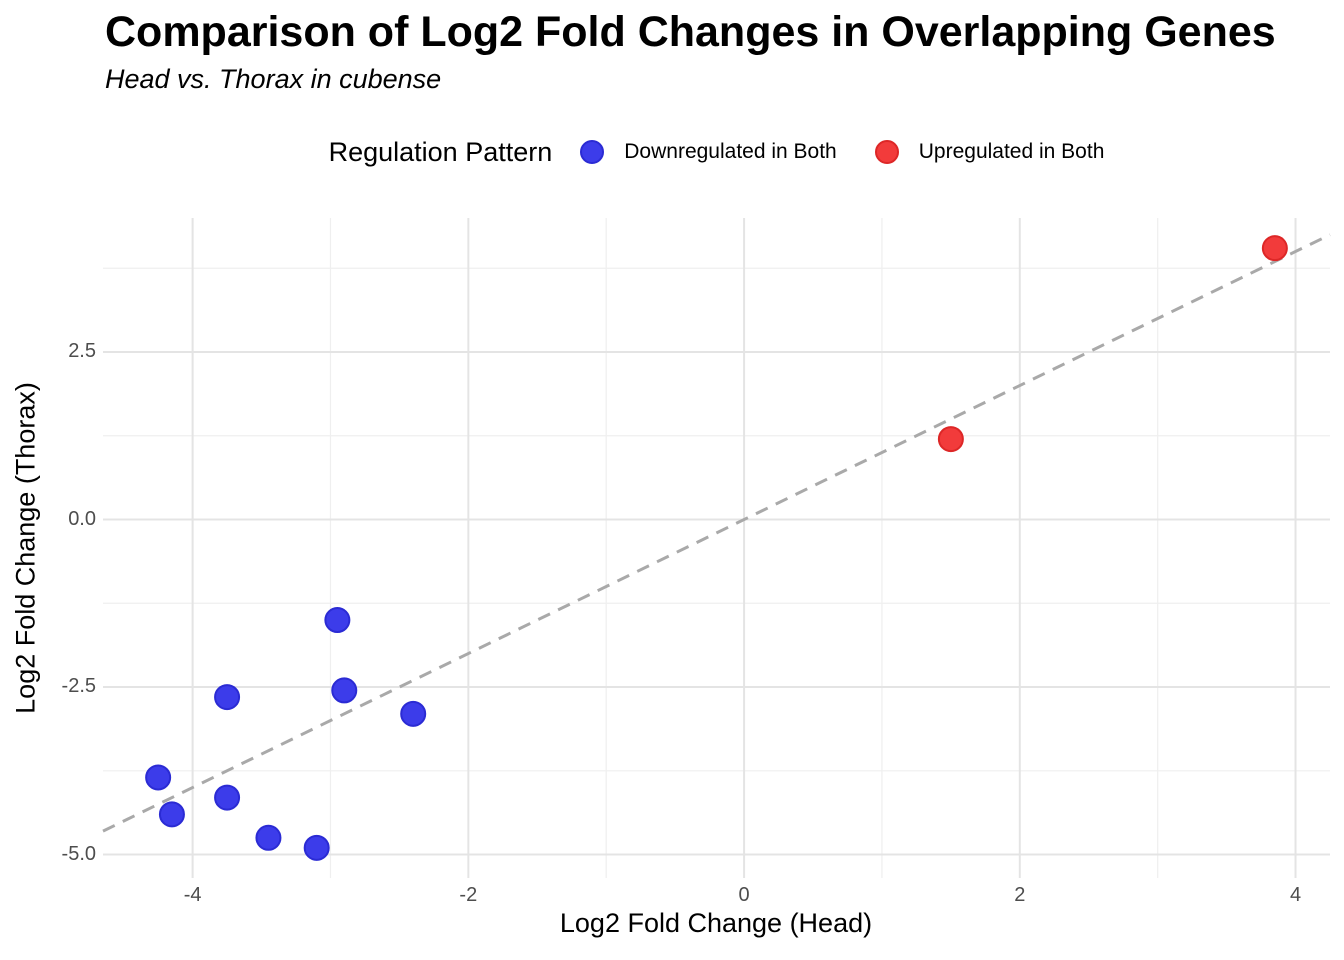 The width and height of the screenshot is (1344, 960). Describe the element at coordinates (82, 351) in the screenshot. I see `y-tick-label: 2.5` at that location.